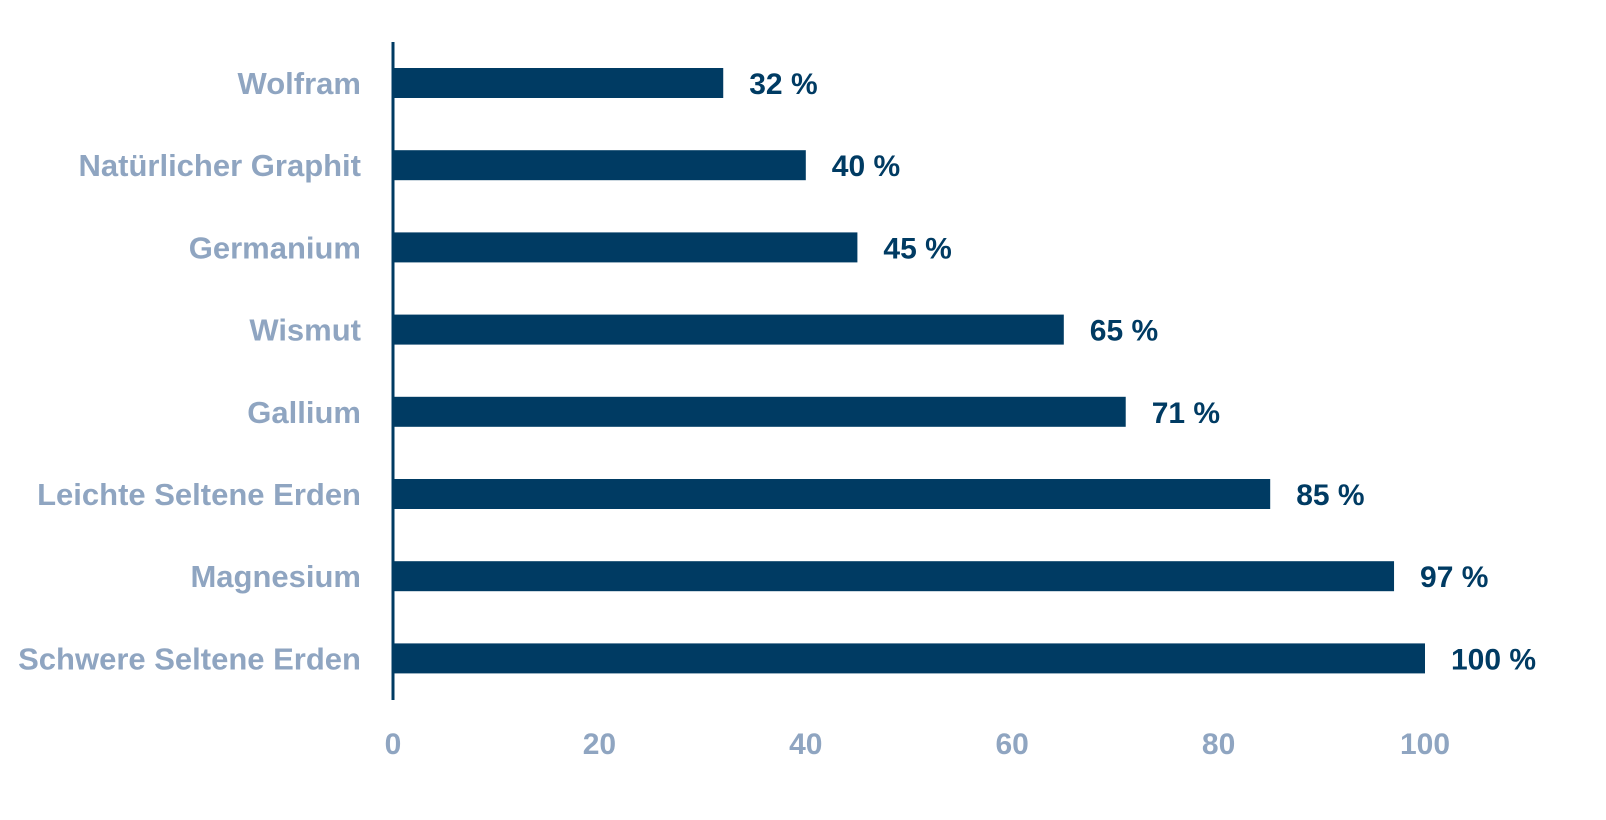 This screenshot has width=1606, height=820. Describe the element at coordinates (1425, 744) in the screenshot. I see `x-tick-label: 100` at that location.